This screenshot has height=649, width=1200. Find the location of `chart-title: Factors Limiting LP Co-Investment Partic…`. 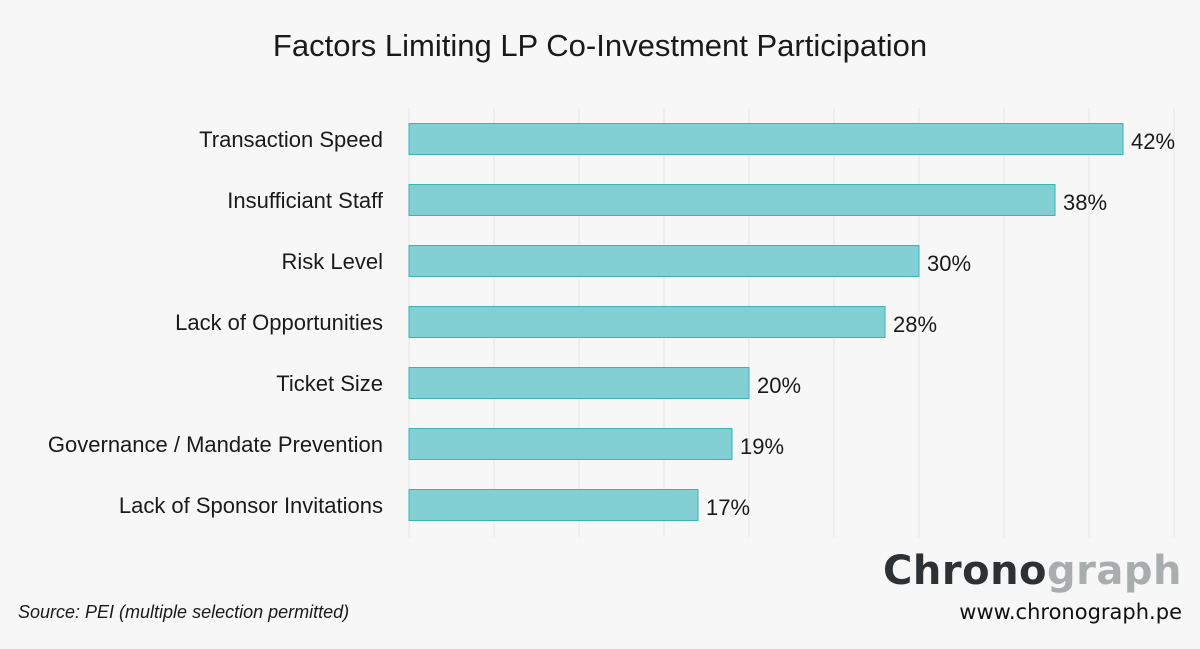

chart-title: Factors Limiting LP Co-Investment Partic… is located at coordinates (600, 45).